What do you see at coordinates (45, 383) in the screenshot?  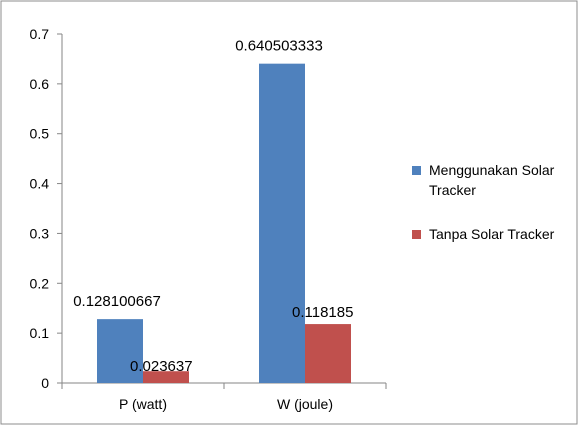 I see `y-tick-label: 0` at bounding box center [45, 383].